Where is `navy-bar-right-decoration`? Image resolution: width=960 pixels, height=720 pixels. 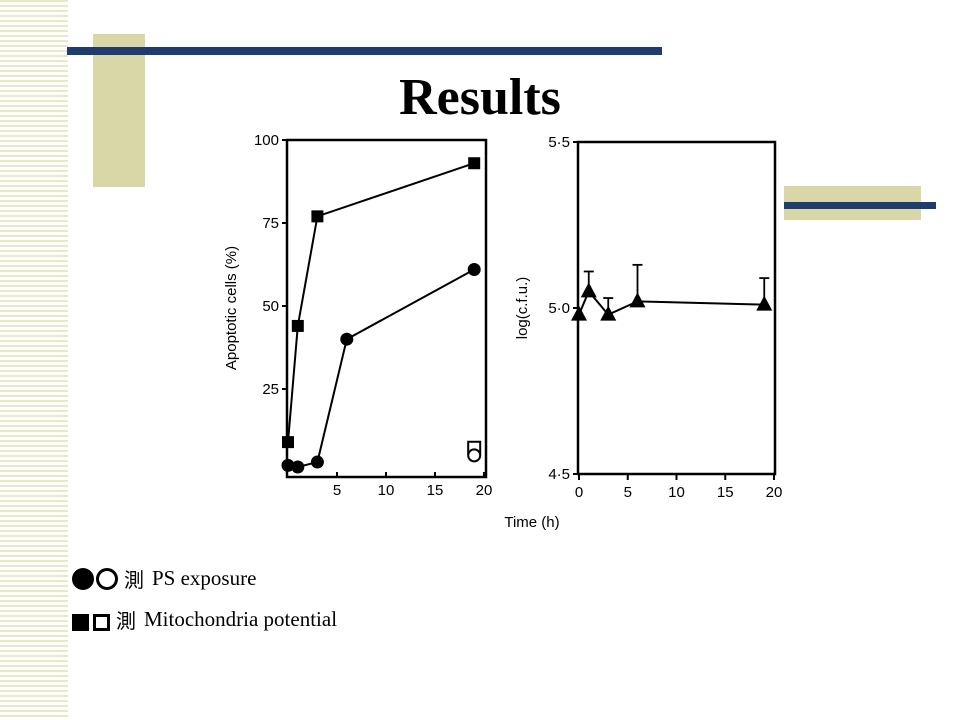 navy-bar-right-decoration is located at coordinates (860, 205).